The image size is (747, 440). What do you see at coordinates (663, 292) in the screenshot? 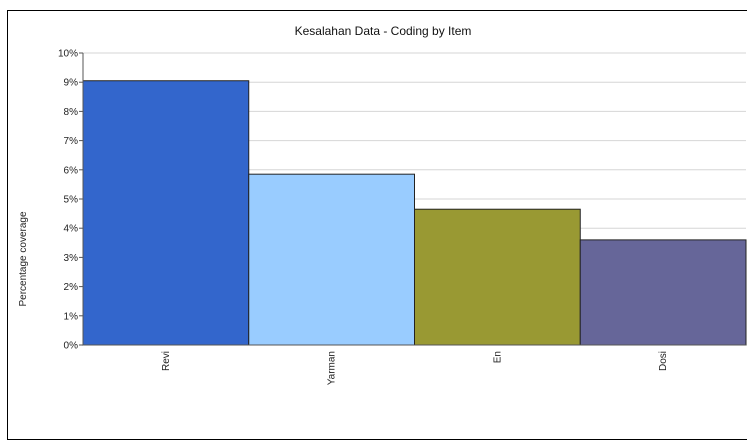
I see `bar-dosi` at bounding box center [663, 292].